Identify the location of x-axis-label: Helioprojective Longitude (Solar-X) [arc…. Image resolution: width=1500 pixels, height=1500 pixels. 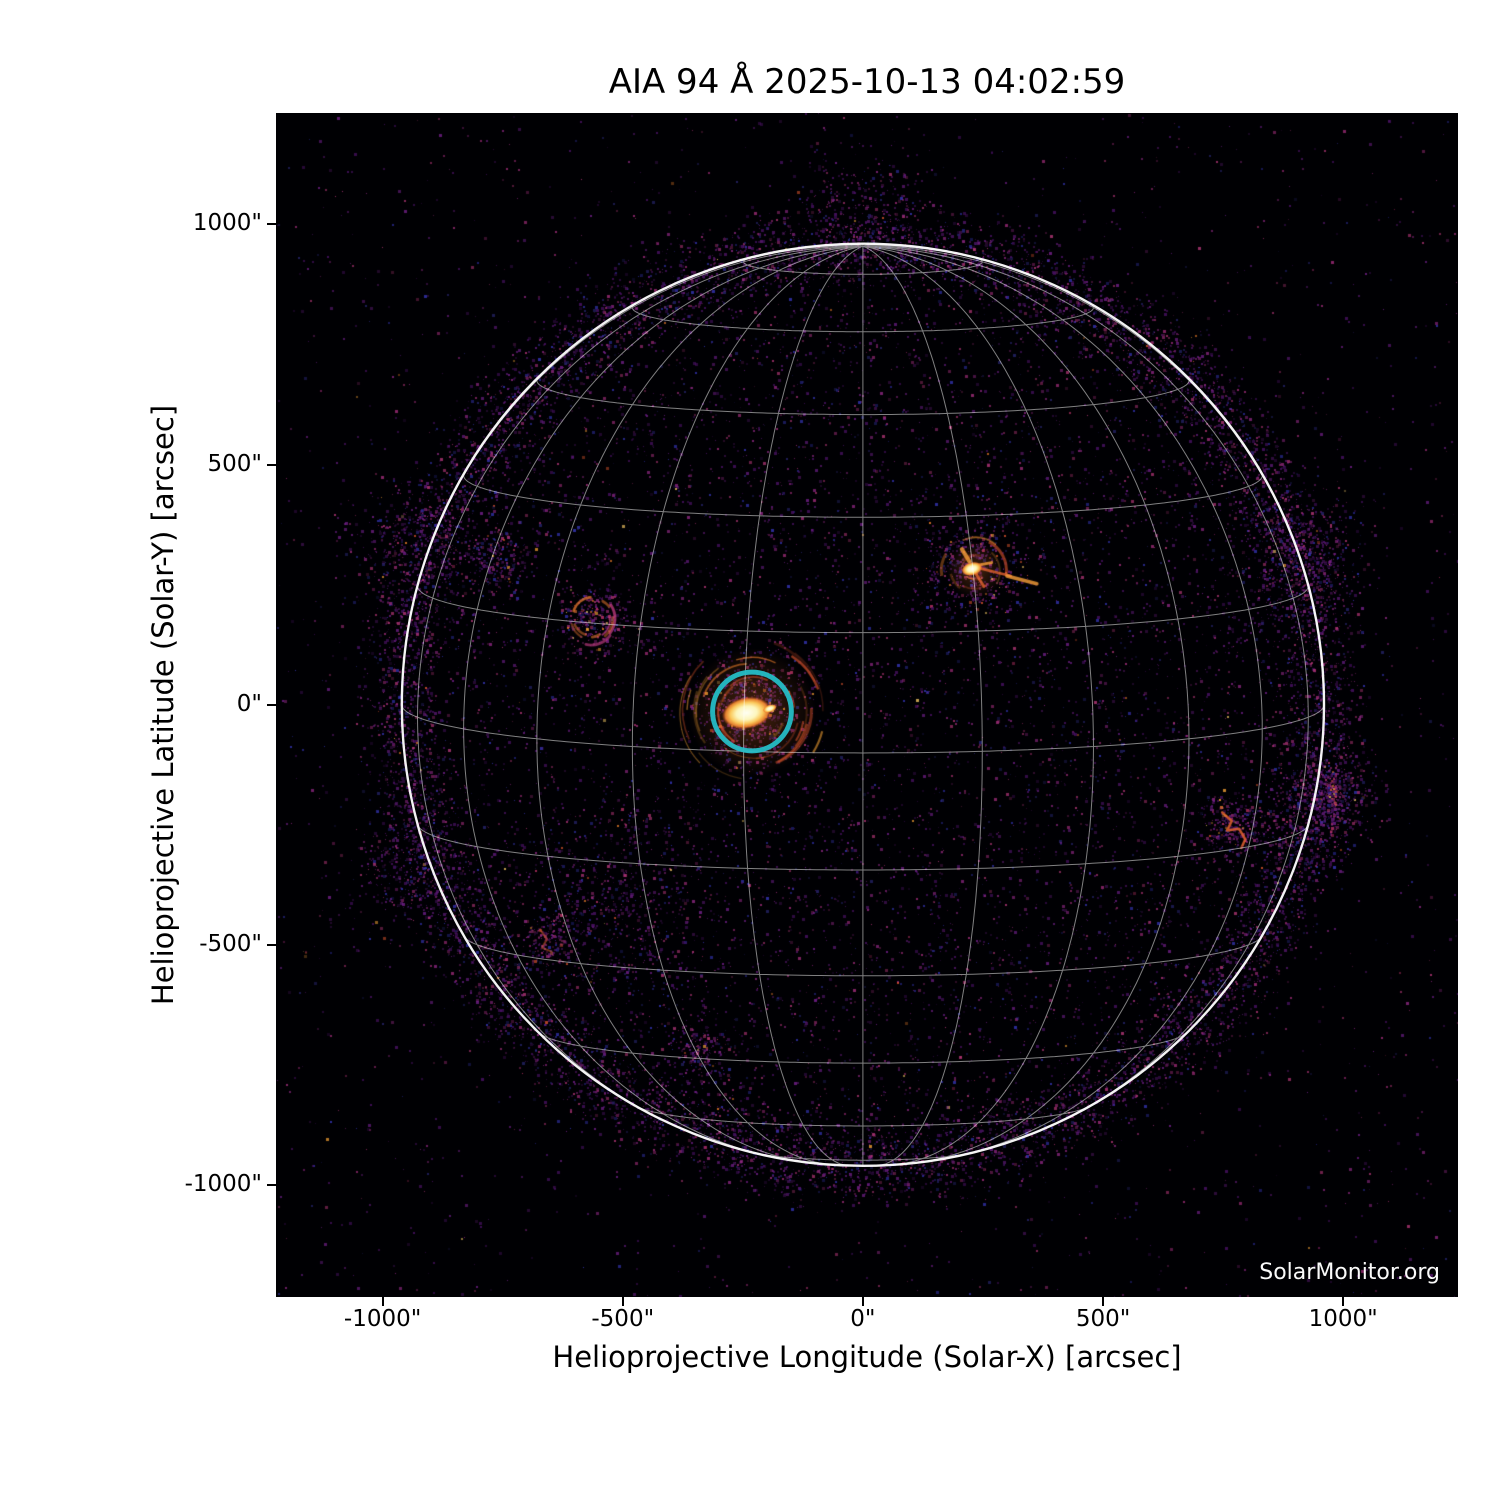
(867, 1357).